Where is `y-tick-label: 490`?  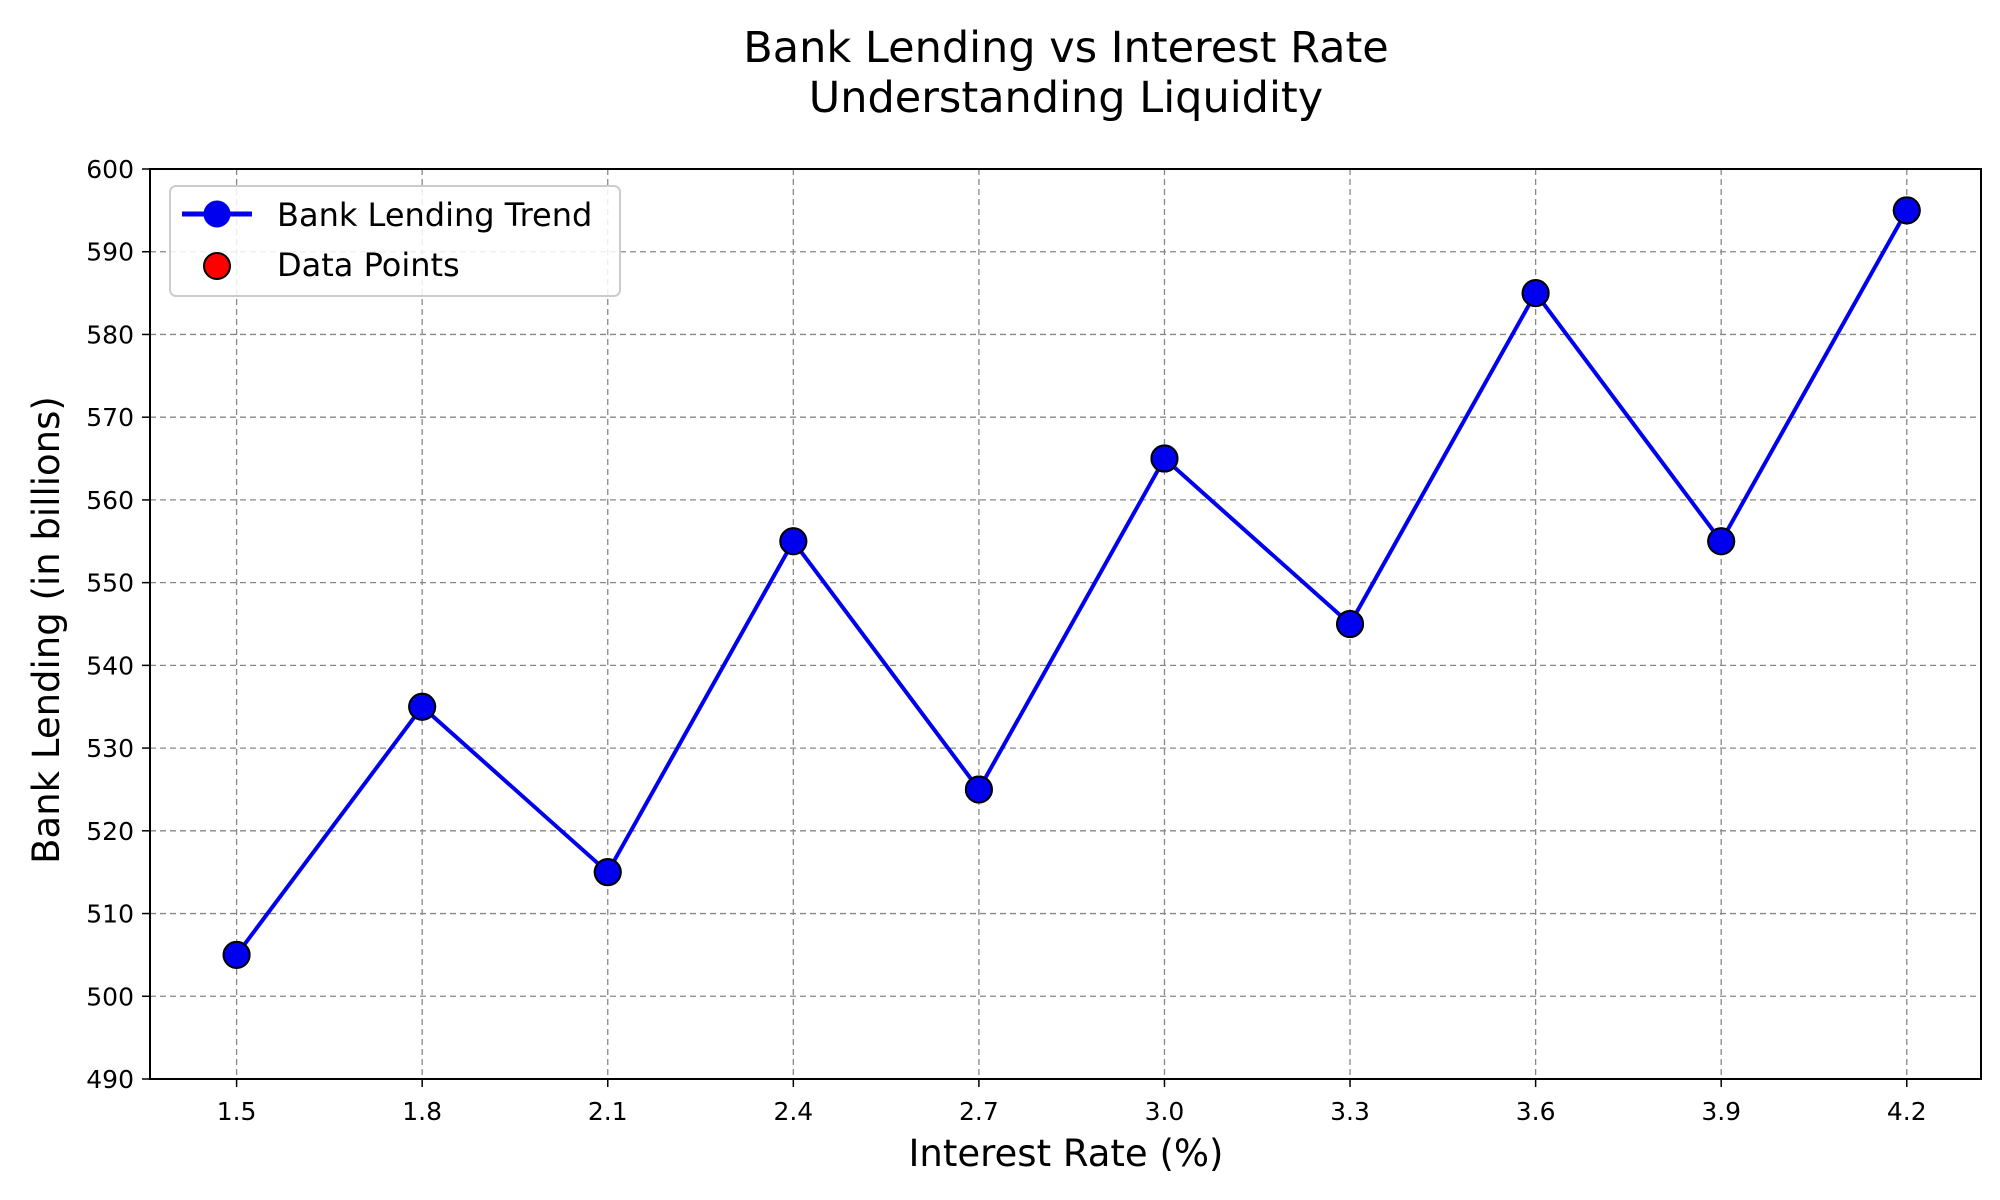 y-tick-label: 490 is located at coordinates (110, 1079).